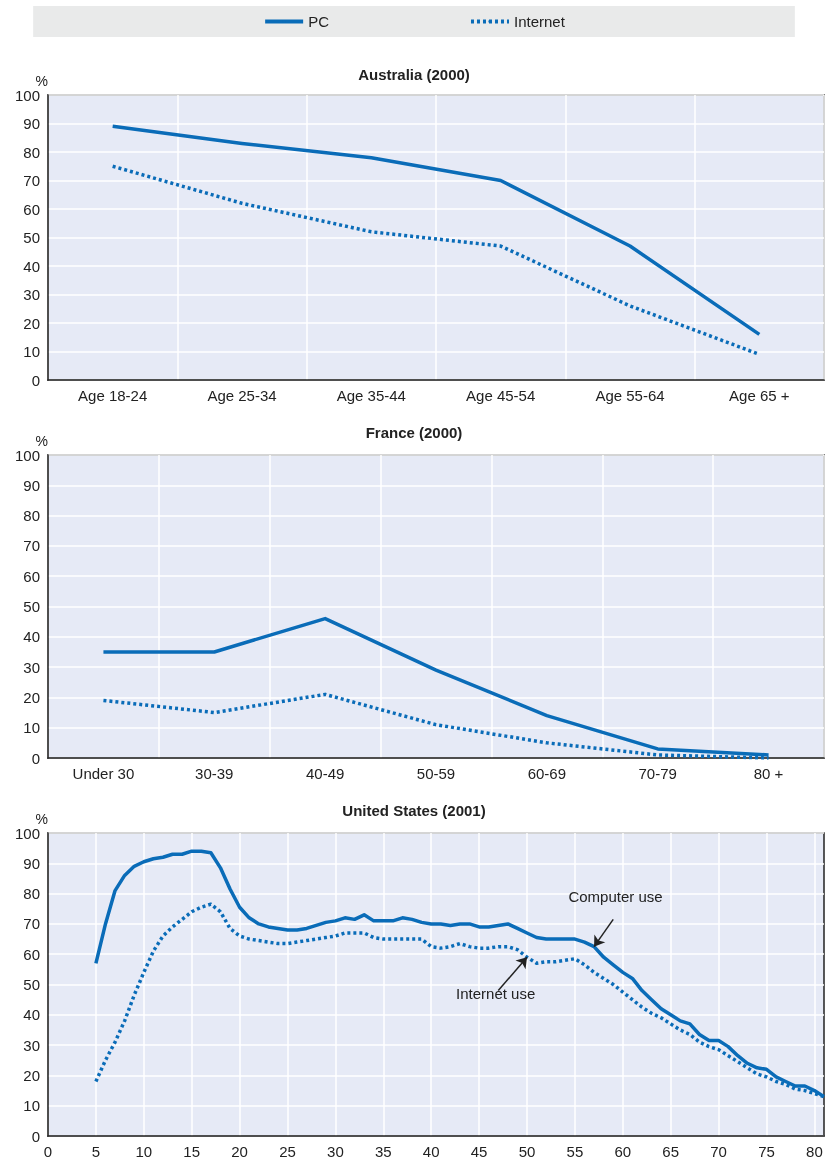  Describe the element at coordinates (630, 395) in the screenshot. I see `x-tick-label: Age 55-64` at that location.